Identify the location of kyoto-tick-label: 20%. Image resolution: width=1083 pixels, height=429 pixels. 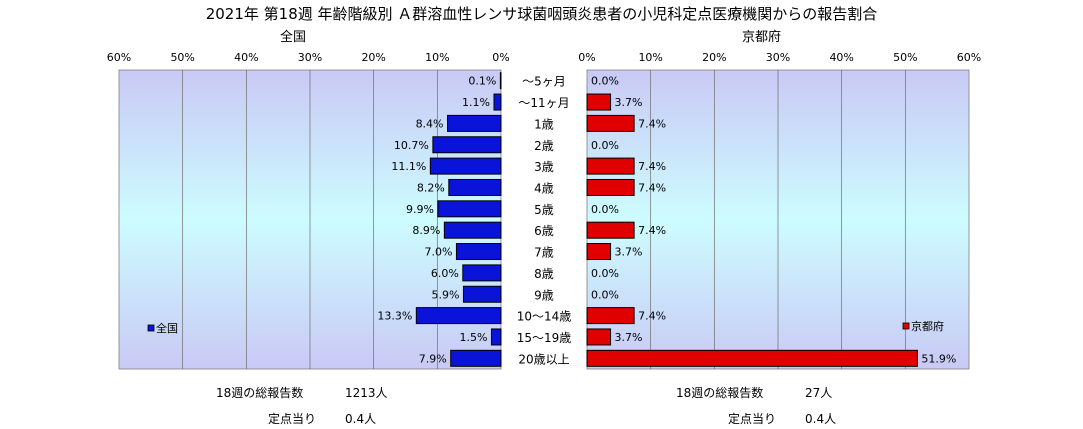
(714, 57).